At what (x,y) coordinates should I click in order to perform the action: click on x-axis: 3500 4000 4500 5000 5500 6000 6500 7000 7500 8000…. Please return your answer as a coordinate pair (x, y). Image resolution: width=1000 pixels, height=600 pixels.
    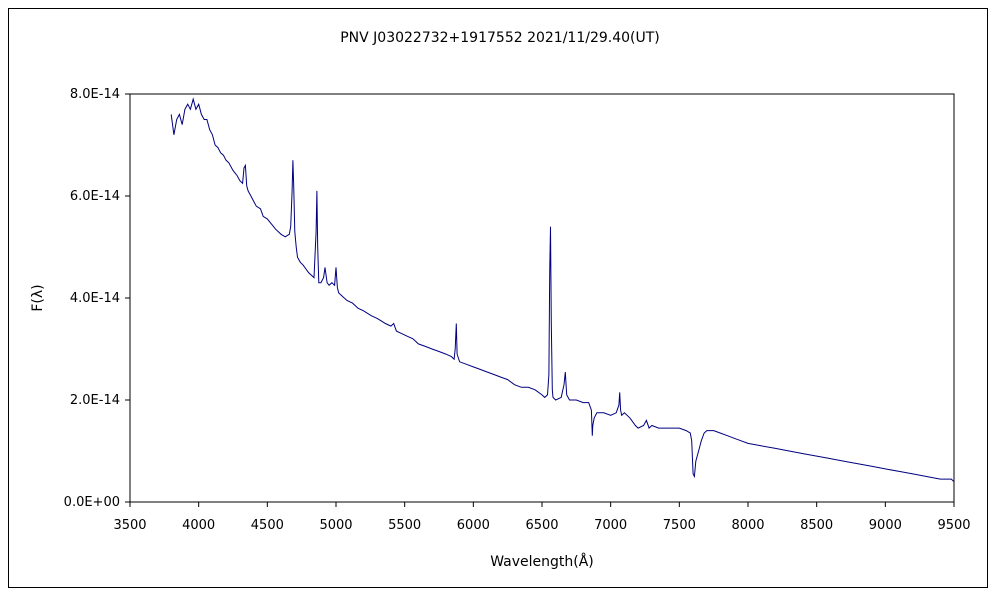
    Looking at the image, I should click on (542, 517).